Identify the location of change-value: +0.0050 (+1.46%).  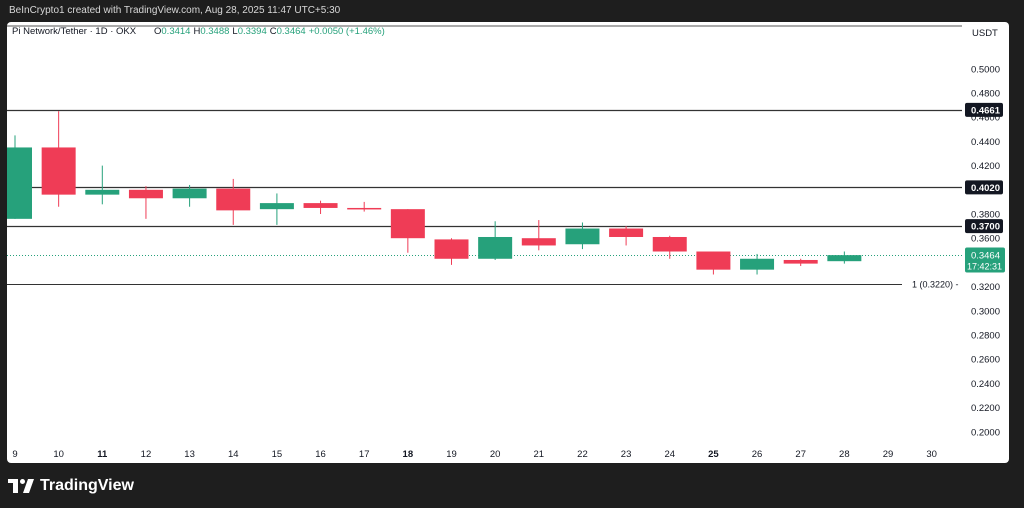
(347, 31).